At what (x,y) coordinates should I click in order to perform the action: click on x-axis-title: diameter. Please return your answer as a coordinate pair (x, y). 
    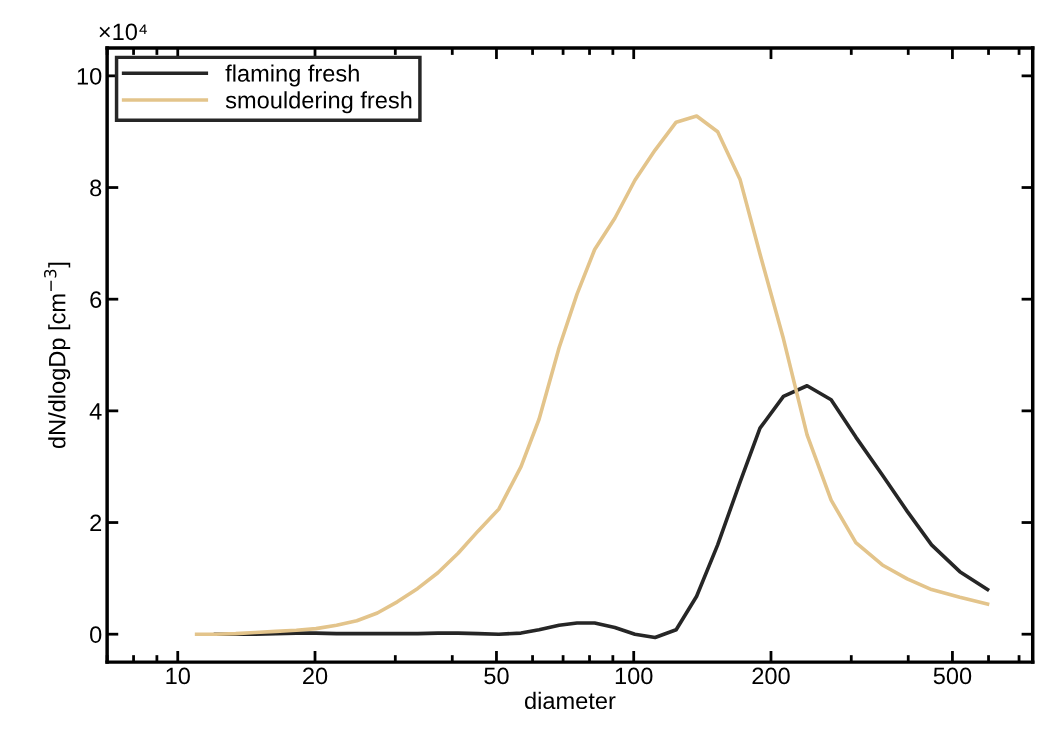
    Looking at the image, I should click on (570, 700).